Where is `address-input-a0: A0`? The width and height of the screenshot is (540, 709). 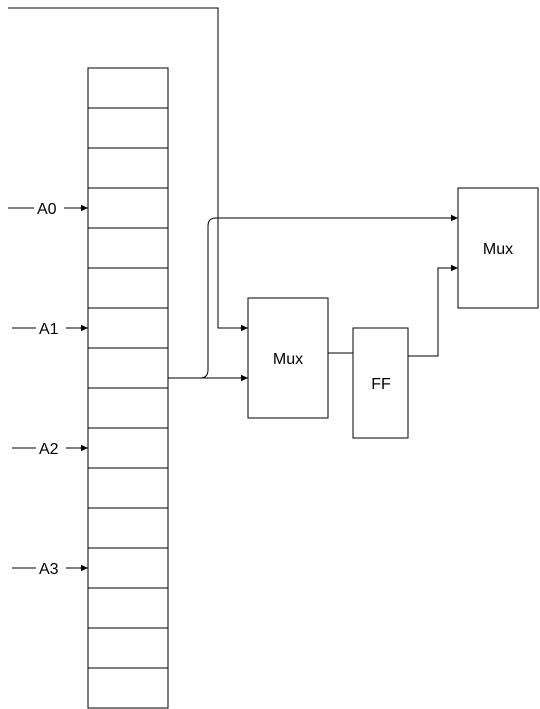
address-input-a0: A0 is located at coordinates (48, 208).